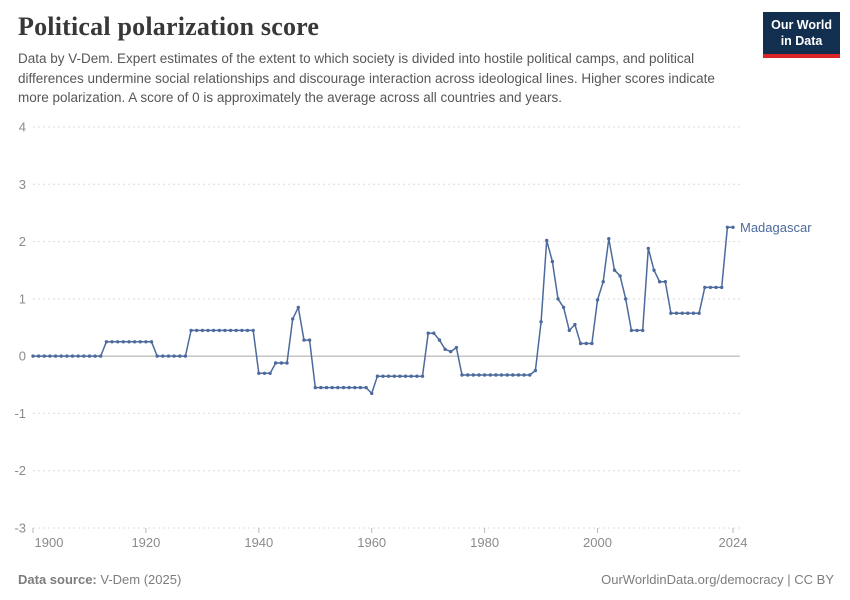 The image size is (850, 600). Describe the element at coordinates (776, 227) in the screenshot. I see `entity-label: Madagascar` at that location.